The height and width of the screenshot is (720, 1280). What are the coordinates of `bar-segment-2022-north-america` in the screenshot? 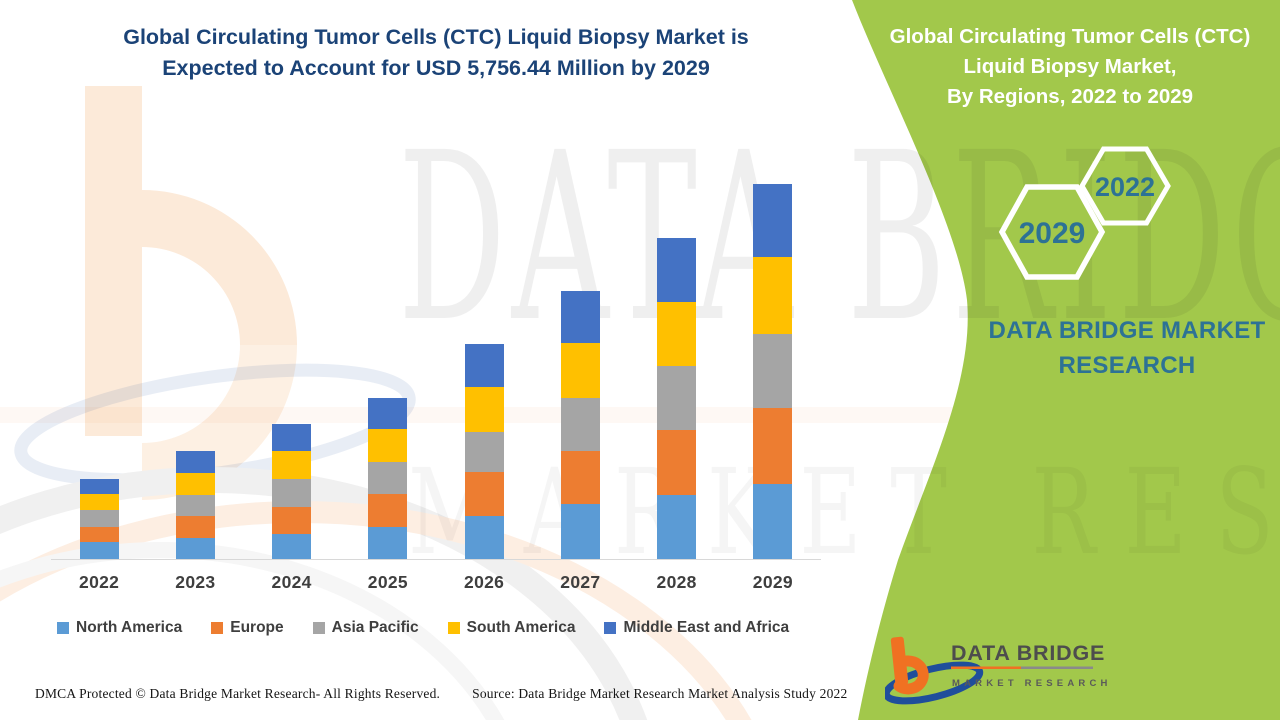 It's located at (99, 550).